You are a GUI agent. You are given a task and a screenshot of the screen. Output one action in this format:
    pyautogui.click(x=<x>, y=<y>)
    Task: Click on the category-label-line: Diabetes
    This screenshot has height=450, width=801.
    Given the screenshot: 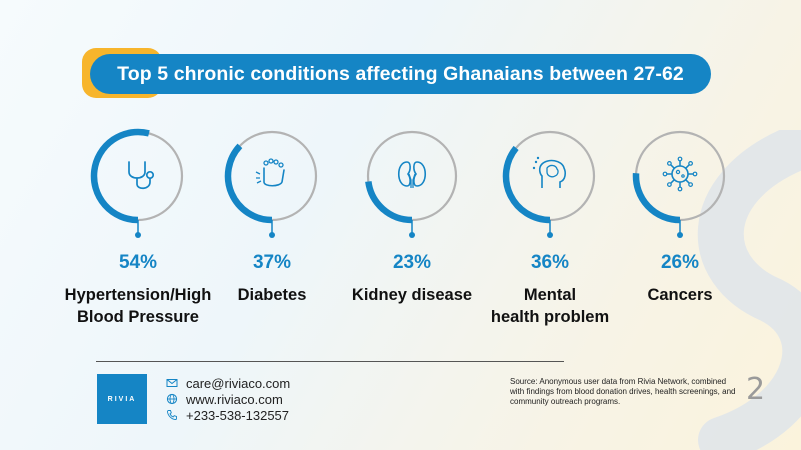 What is the action you would take?
    pyautogui.click(x=272, y=295)
    